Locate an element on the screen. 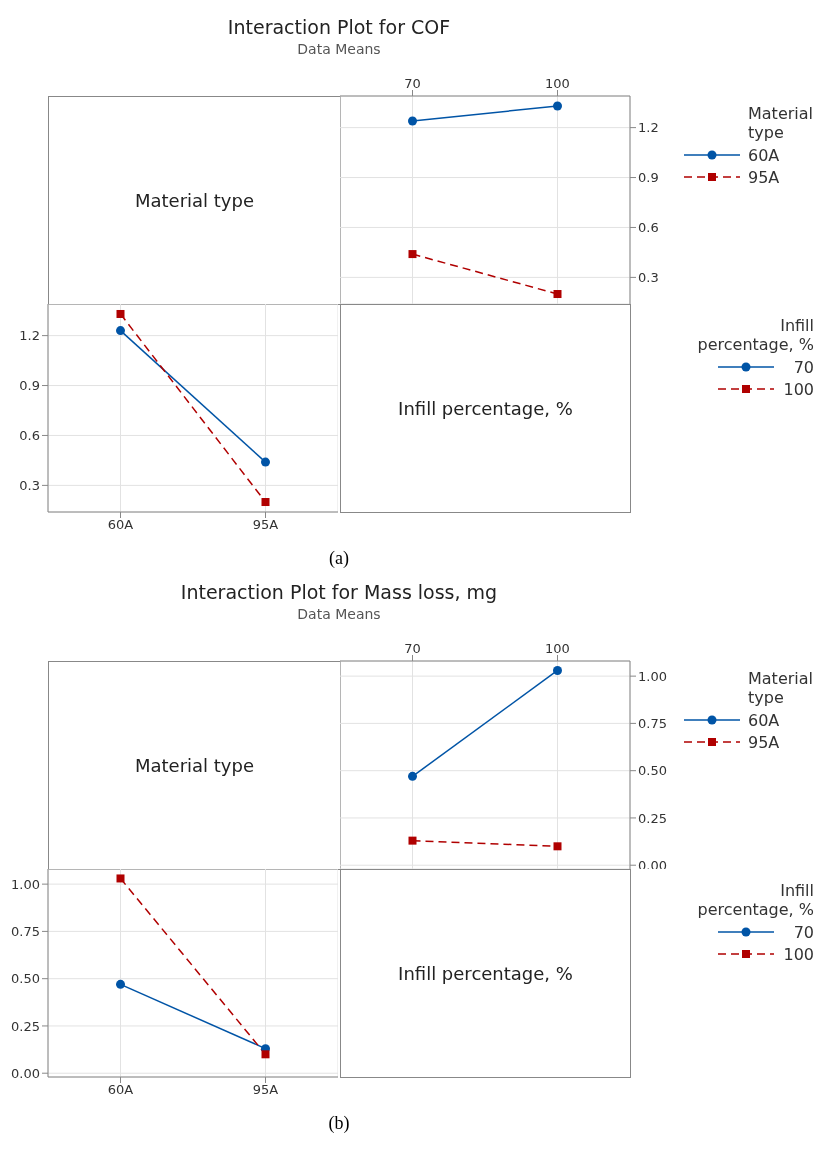  chart-title: Interaction Plot for COF is located at coordinates (339, 27).